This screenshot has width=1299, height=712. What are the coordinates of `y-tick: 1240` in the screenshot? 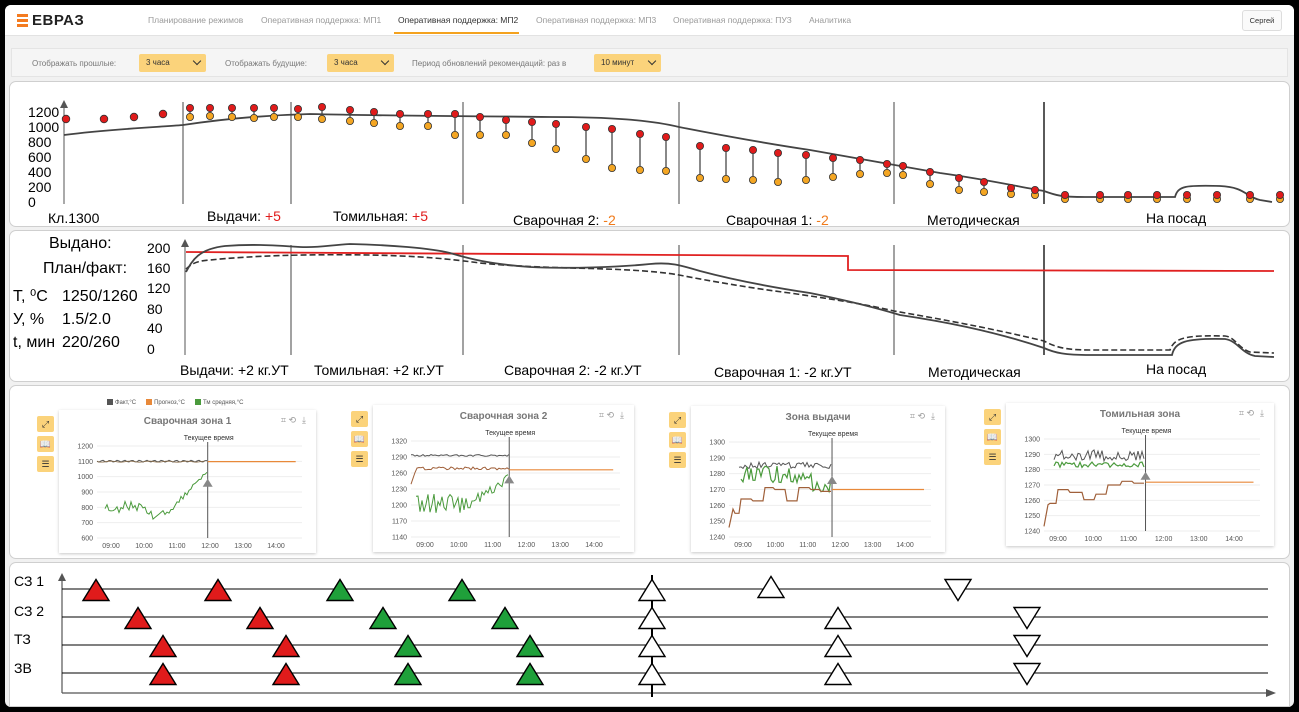 It's located at (1032, 532).